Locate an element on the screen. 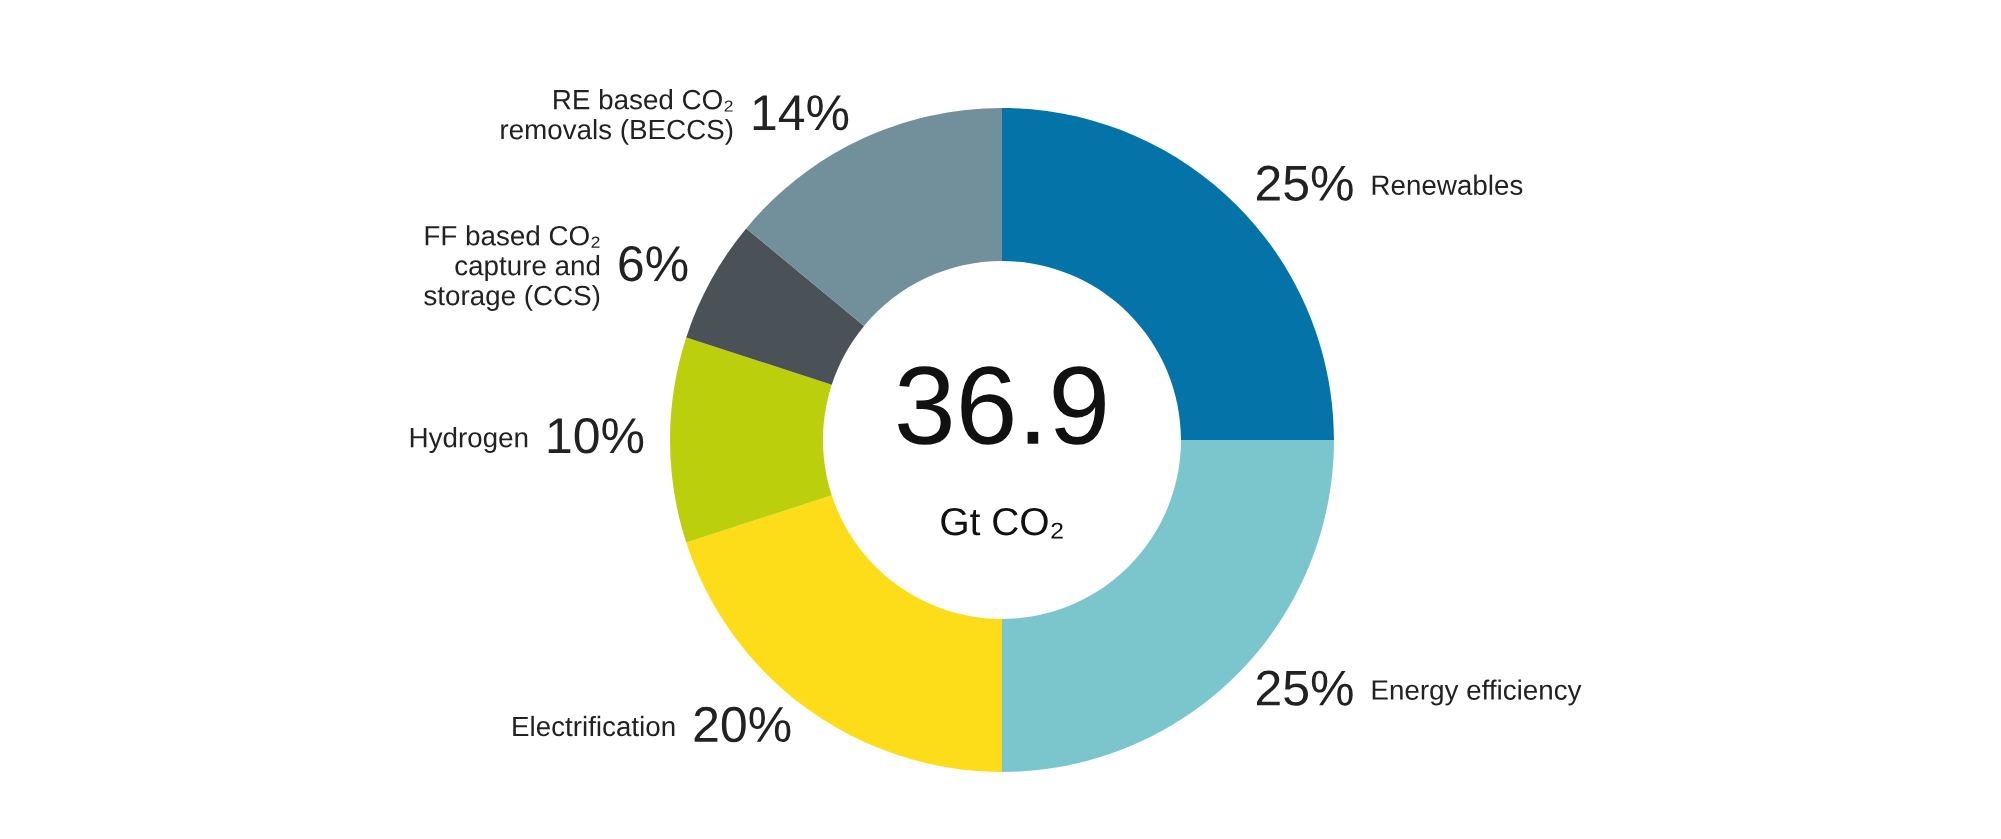 Image resolution: width=2001 pixels, height=839 pixels. slice-label: Electrification is located at coordinates (594, 726).